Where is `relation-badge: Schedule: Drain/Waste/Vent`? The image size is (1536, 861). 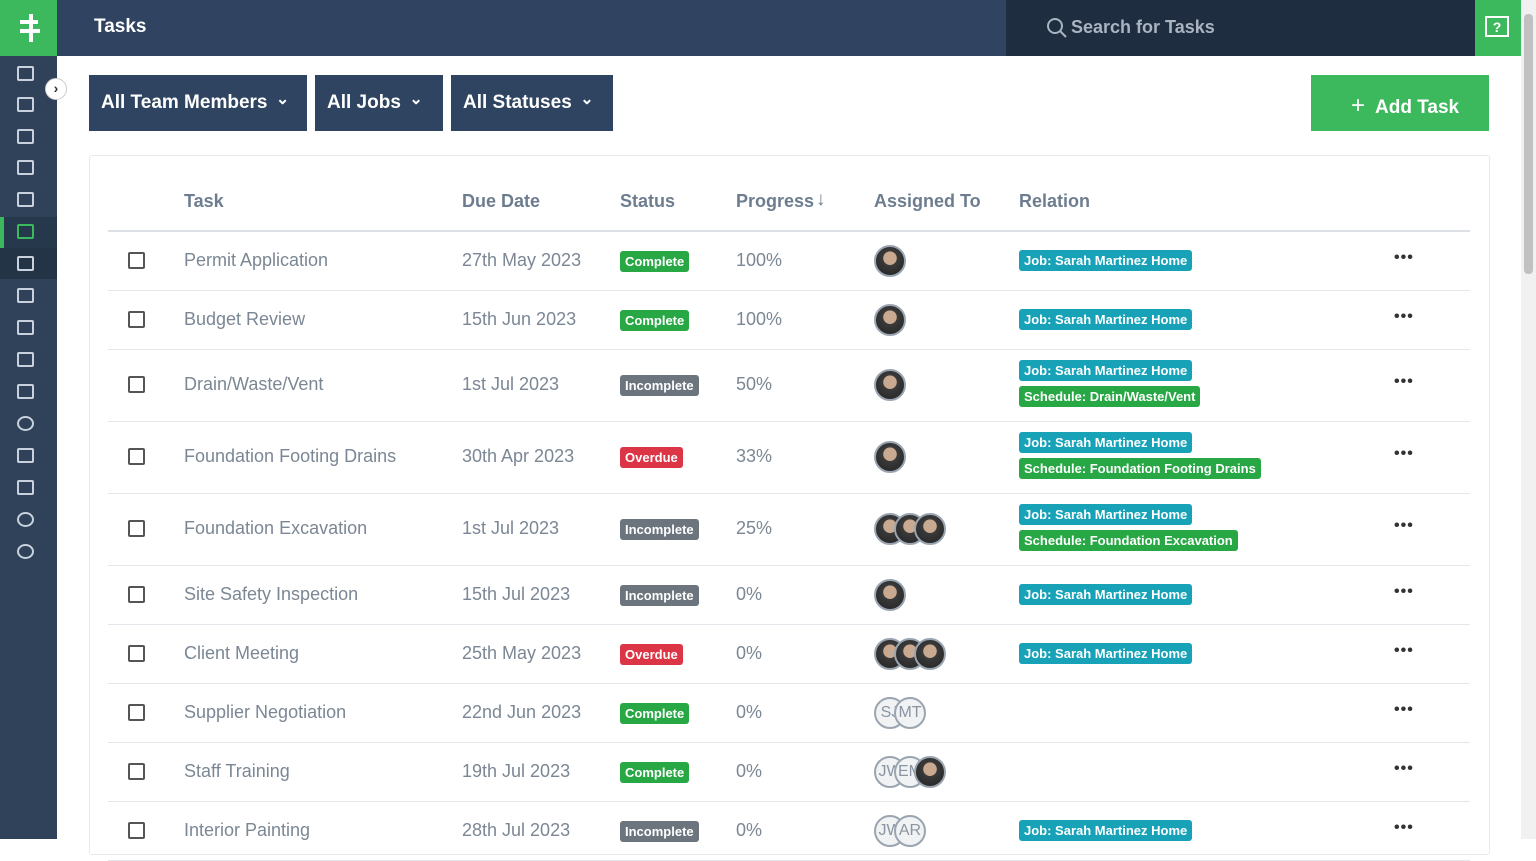
relation-badge: Schedule: Drain/Waste/Vent is located at coordinates (1110, 396).